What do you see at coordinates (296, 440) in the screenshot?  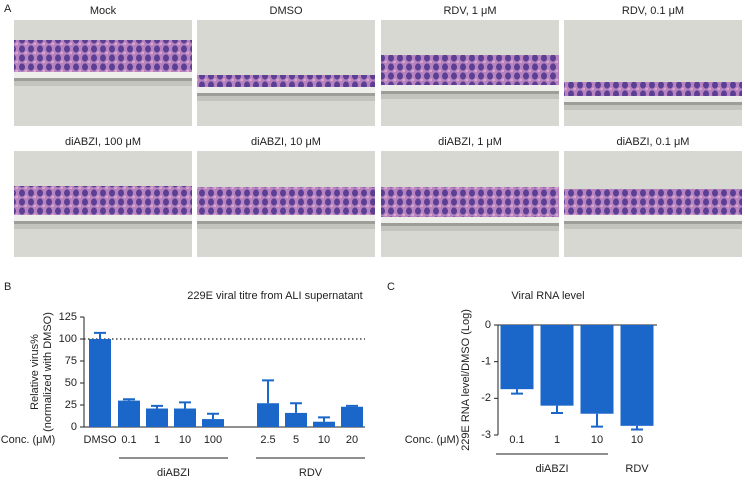 I see `x-tick-label: 5` at bounding box center [296, 440].